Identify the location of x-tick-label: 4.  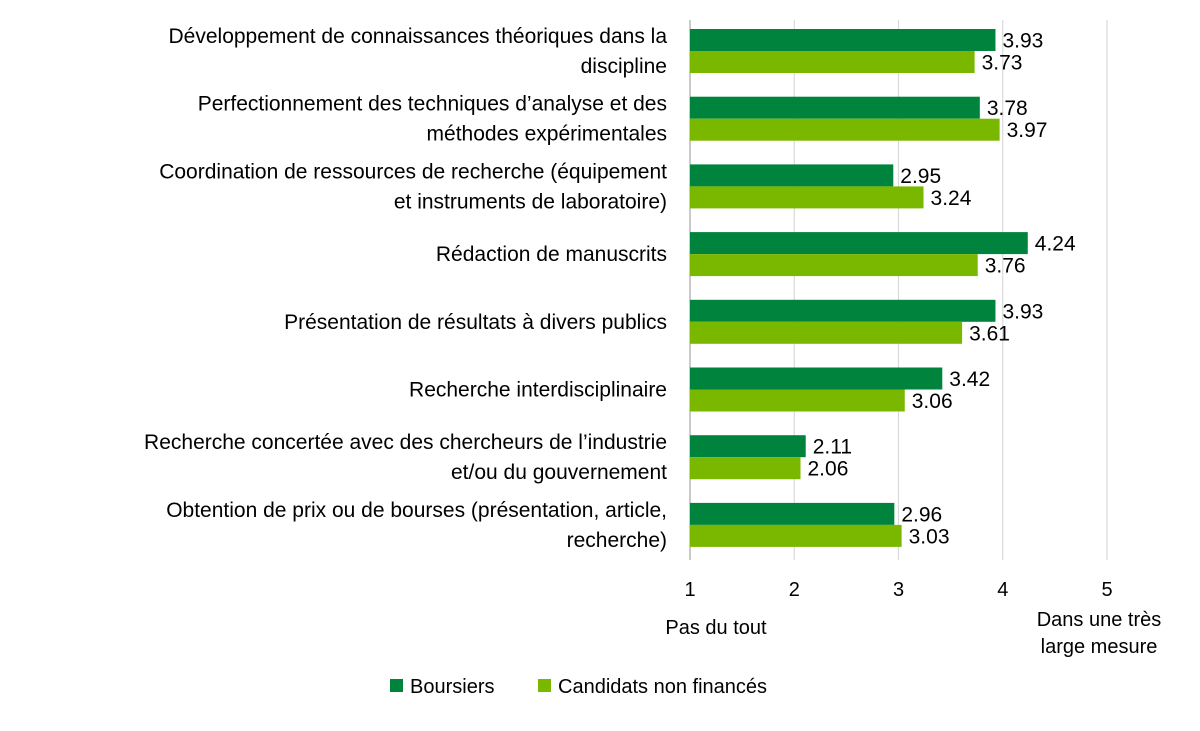
(1002, 590).